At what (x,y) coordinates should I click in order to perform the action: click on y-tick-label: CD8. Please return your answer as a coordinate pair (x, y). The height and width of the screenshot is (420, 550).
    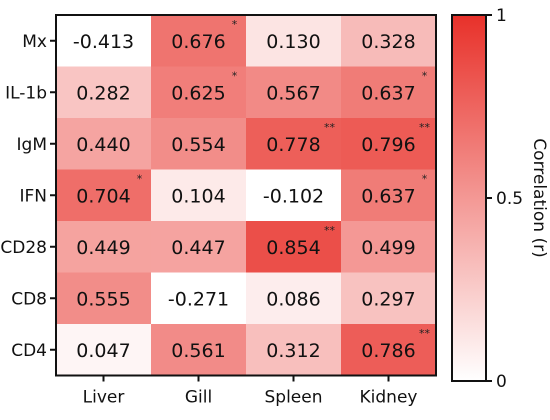
    Looking at the image, I should click on (29, 299).